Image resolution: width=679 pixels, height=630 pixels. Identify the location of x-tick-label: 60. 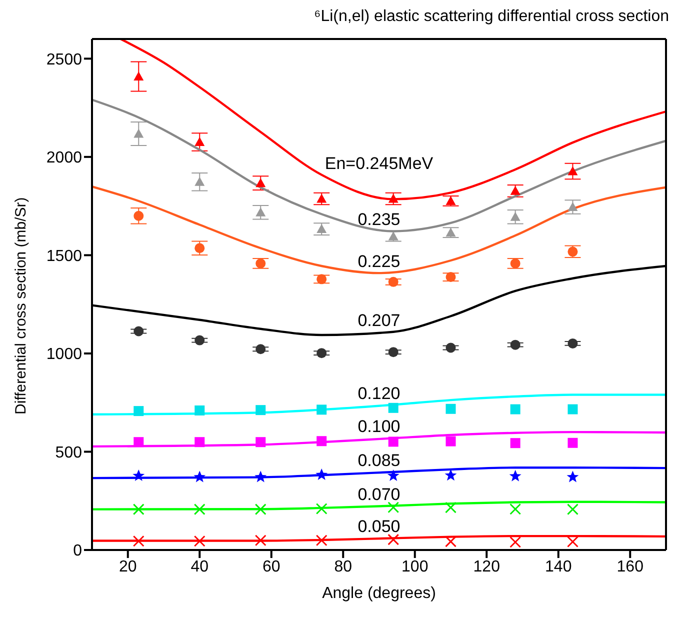
(271, 567).